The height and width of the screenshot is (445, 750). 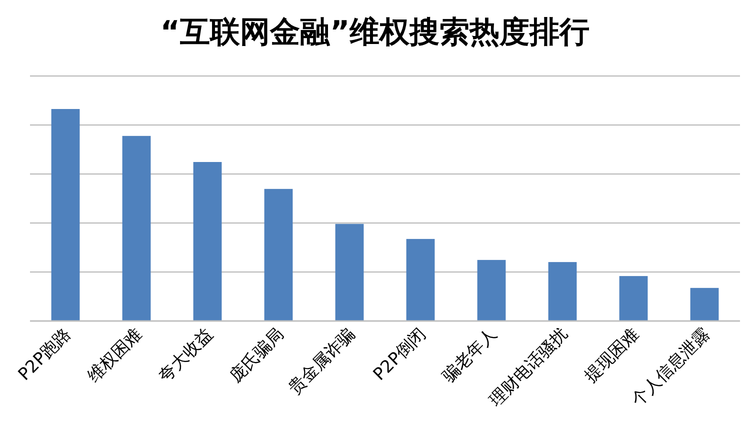 What do you see at coordinates (115, 355) in the screenshot?
I see `x-tick-label: 维权困难` at bounding box center [115, 355].